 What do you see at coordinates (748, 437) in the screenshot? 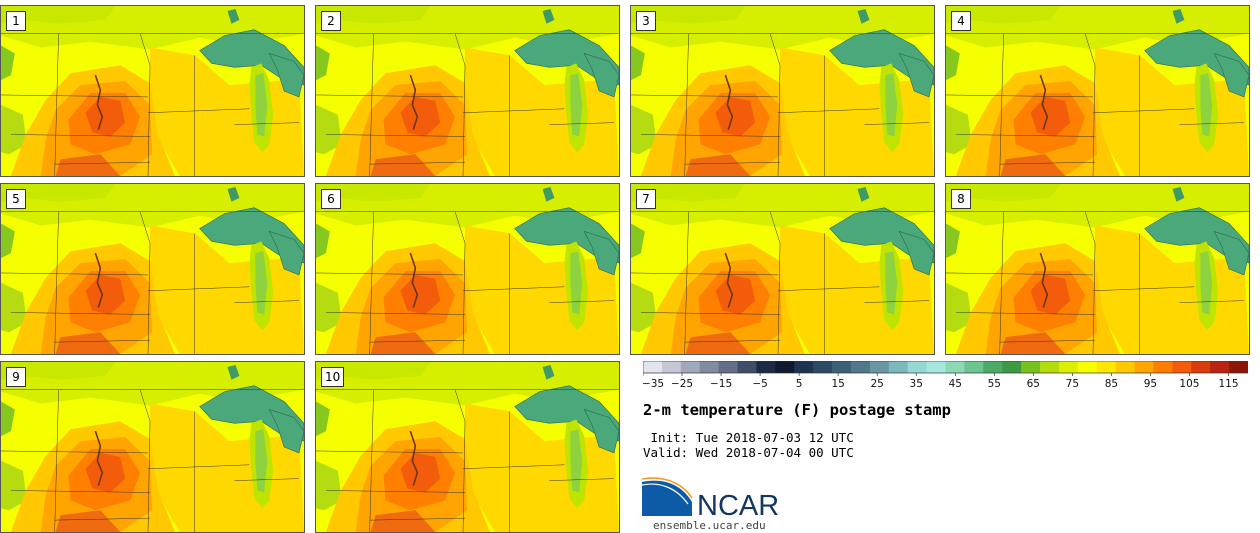
I see `init-time-label: Init: Tue 2018-07-03 12 UTC` at bounding box center [748, 437].